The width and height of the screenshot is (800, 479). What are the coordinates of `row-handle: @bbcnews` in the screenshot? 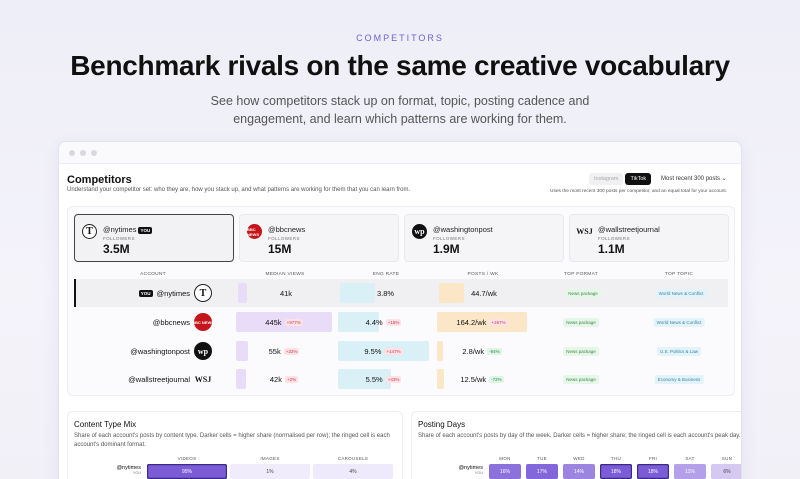 It's located at (171, 322).